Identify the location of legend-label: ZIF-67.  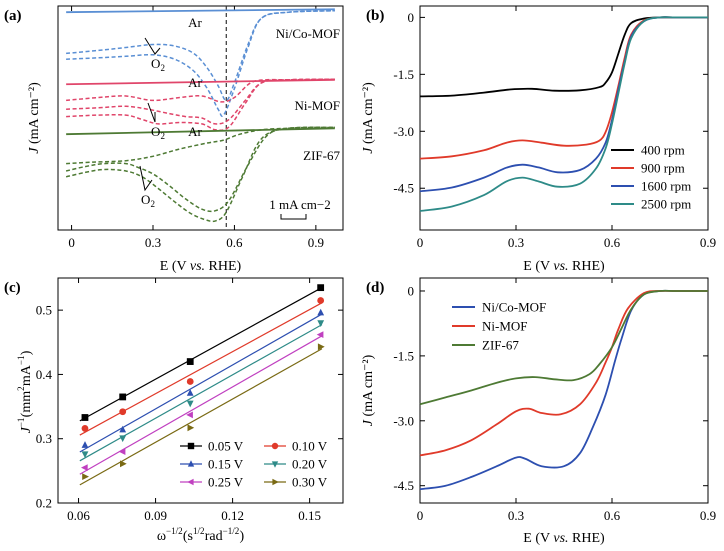
(500, 345).